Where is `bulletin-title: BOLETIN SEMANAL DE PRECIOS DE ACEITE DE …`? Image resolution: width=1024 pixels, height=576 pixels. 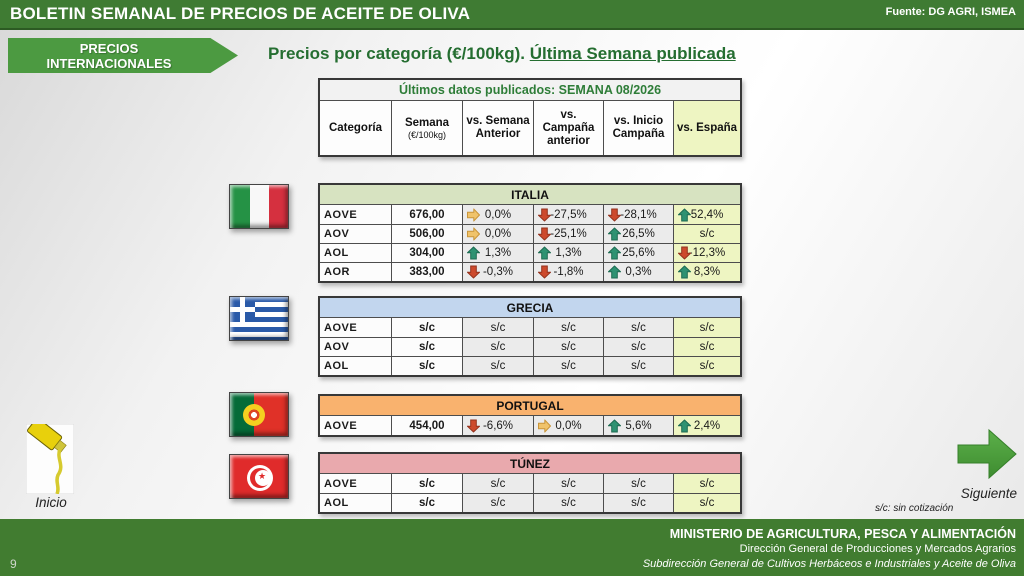
bulletin-title: BOLETIN SEMANAL DE PRECIOS DE ACEITE DE … is located at coordinates (240, 13).